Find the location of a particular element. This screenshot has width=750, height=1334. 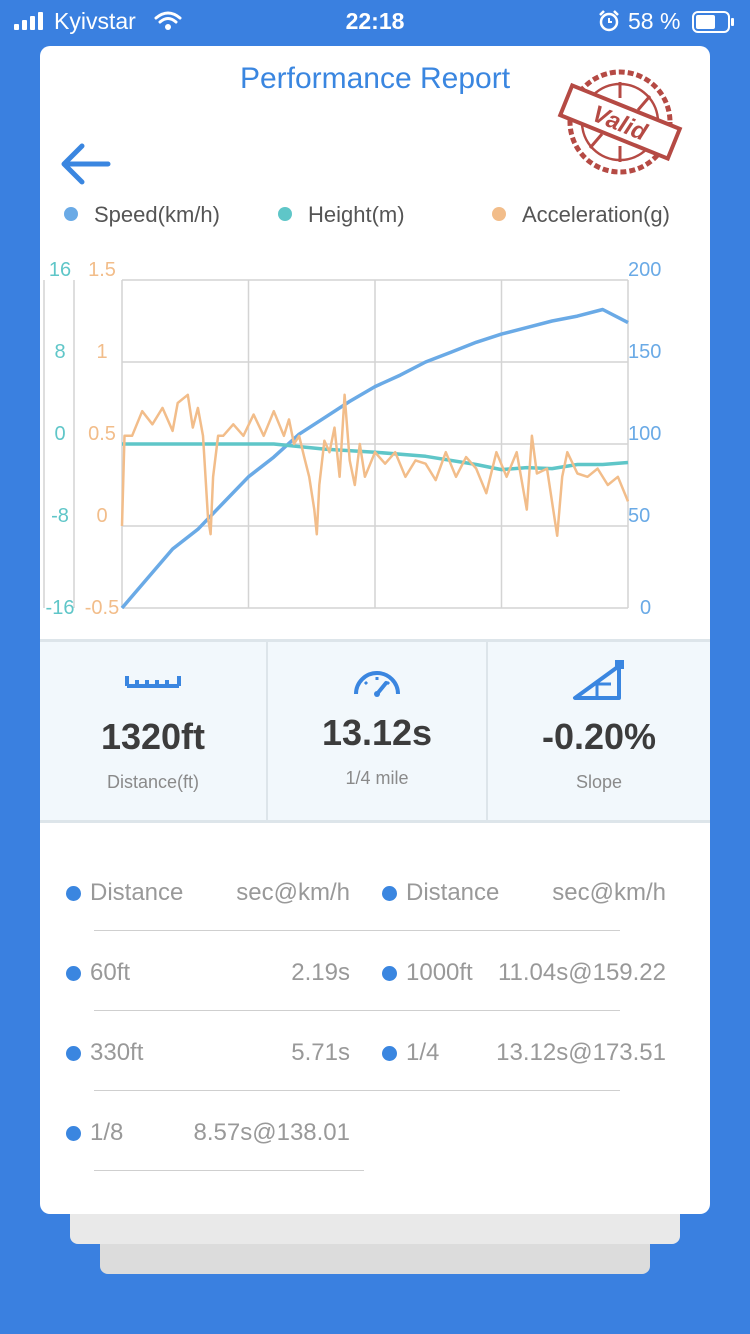

stat-slope-label: Slope is located at coordinates (599, 782).